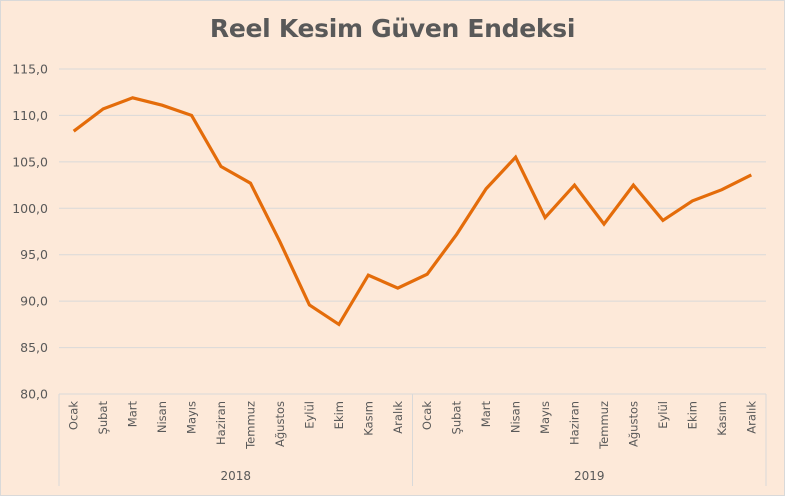 This screenshot has width=785, height=496. I want to click on y-tick-label: 115,0, so click(30, 69).